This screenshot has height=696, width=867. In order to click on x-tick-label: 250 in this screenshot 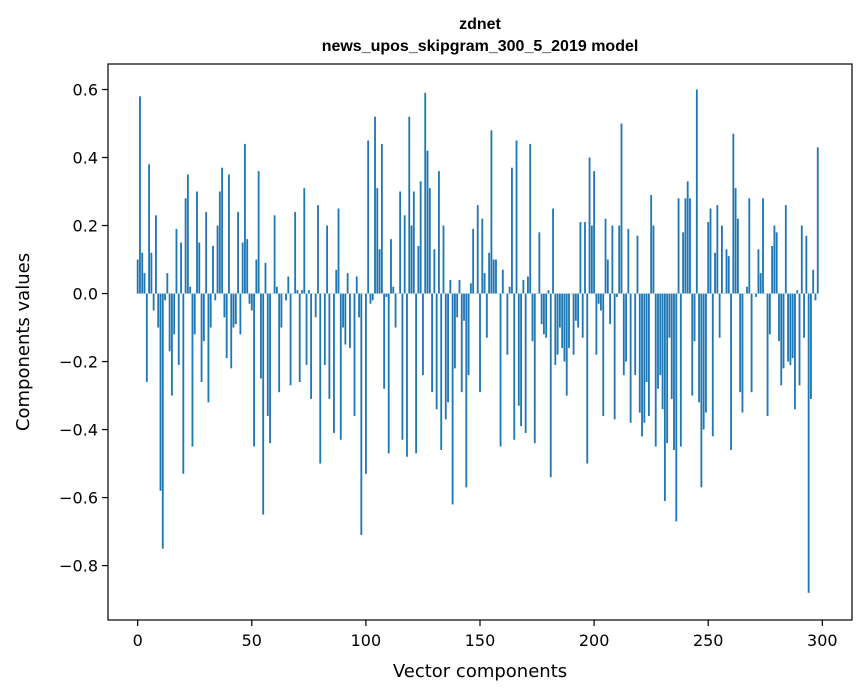, I will do `click(708, 640)`.